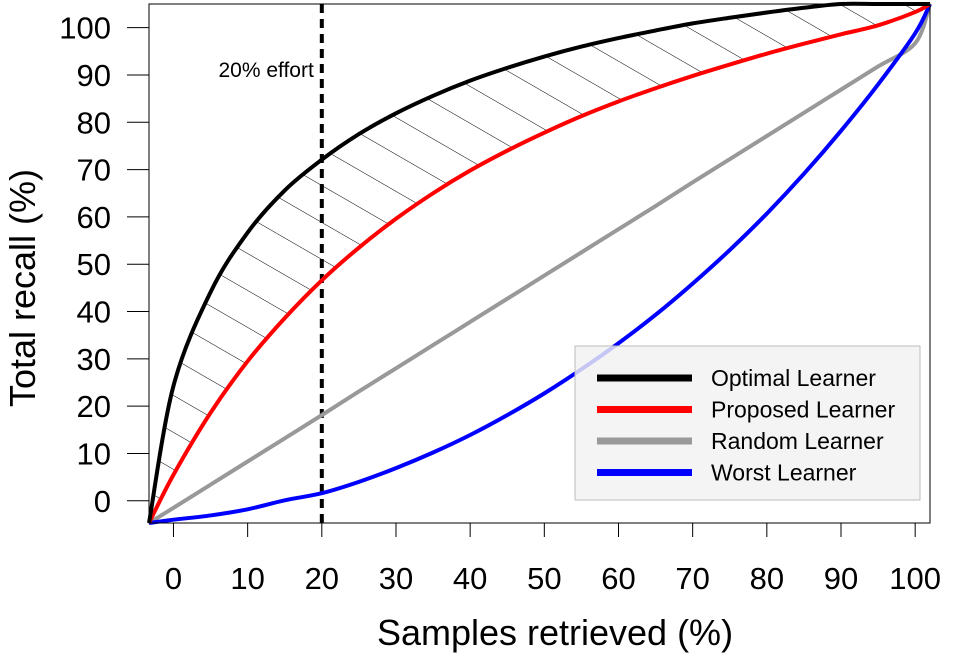  Describe the element at coordinates (841, 578) in the screenshot. I see `x-tick-label: 90` at that location.